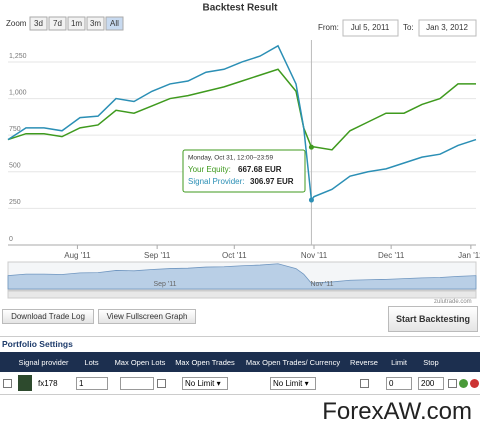  I want to click on to-input, so click(447, 28).